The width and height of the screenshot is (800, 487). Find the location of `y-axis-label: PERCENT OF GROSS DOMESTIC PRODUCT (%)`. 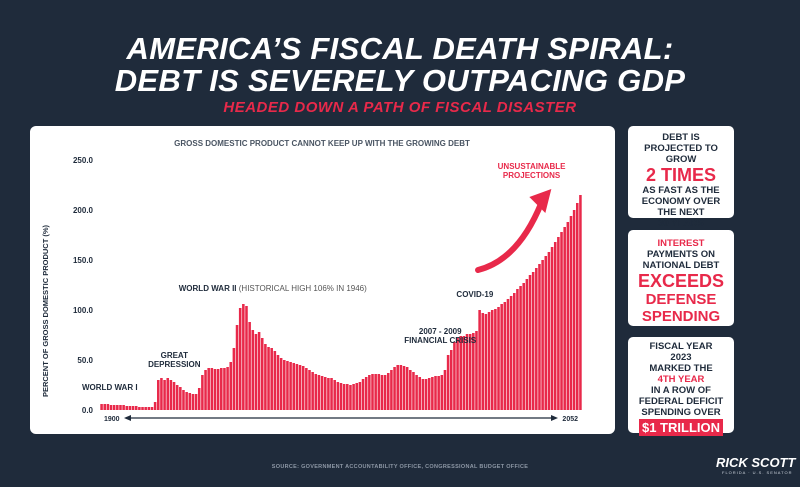

y-axis-label: PERCENT OF GROSS DOMESTIC PRODUCT (%) is located at coordinates (45, 310).